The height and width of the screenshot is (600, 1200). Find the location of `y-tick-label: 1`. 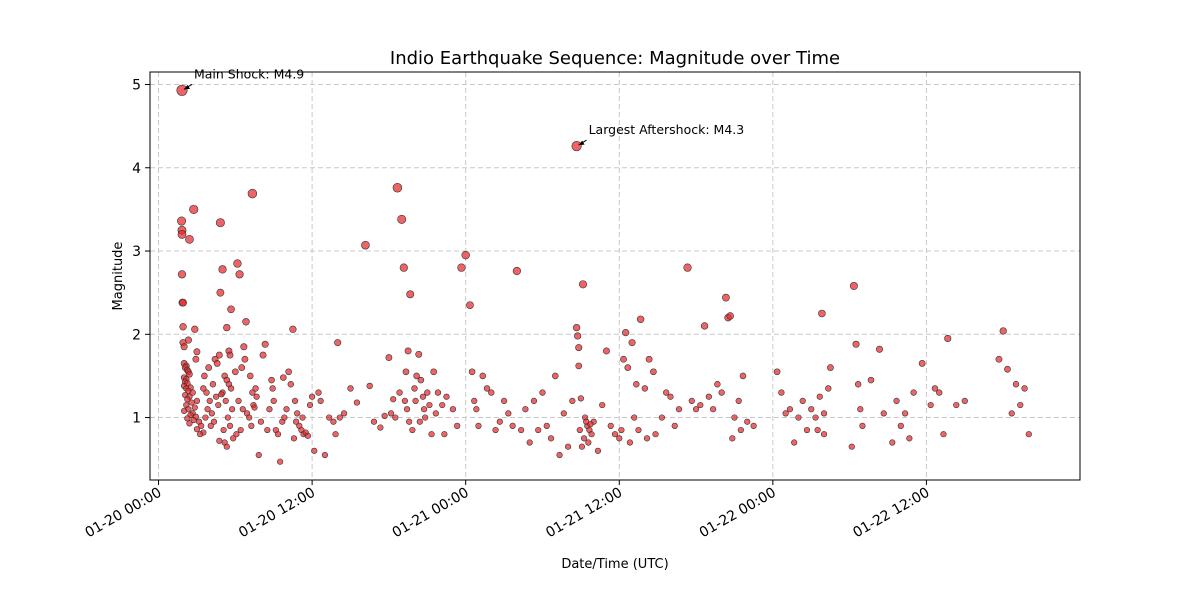

y-tick-label: 1 is located at coordinates (136, 419).